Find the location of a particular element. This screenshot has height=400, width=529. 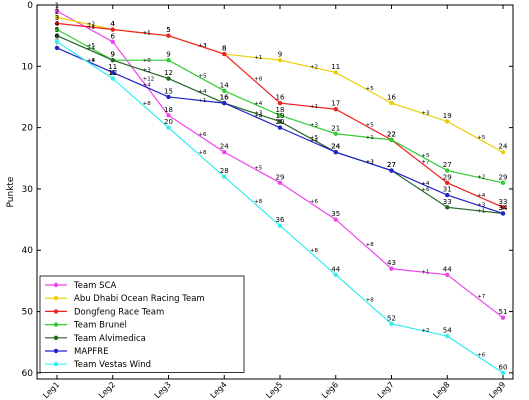

data-label: 22 is located at coordinates (391, 134).